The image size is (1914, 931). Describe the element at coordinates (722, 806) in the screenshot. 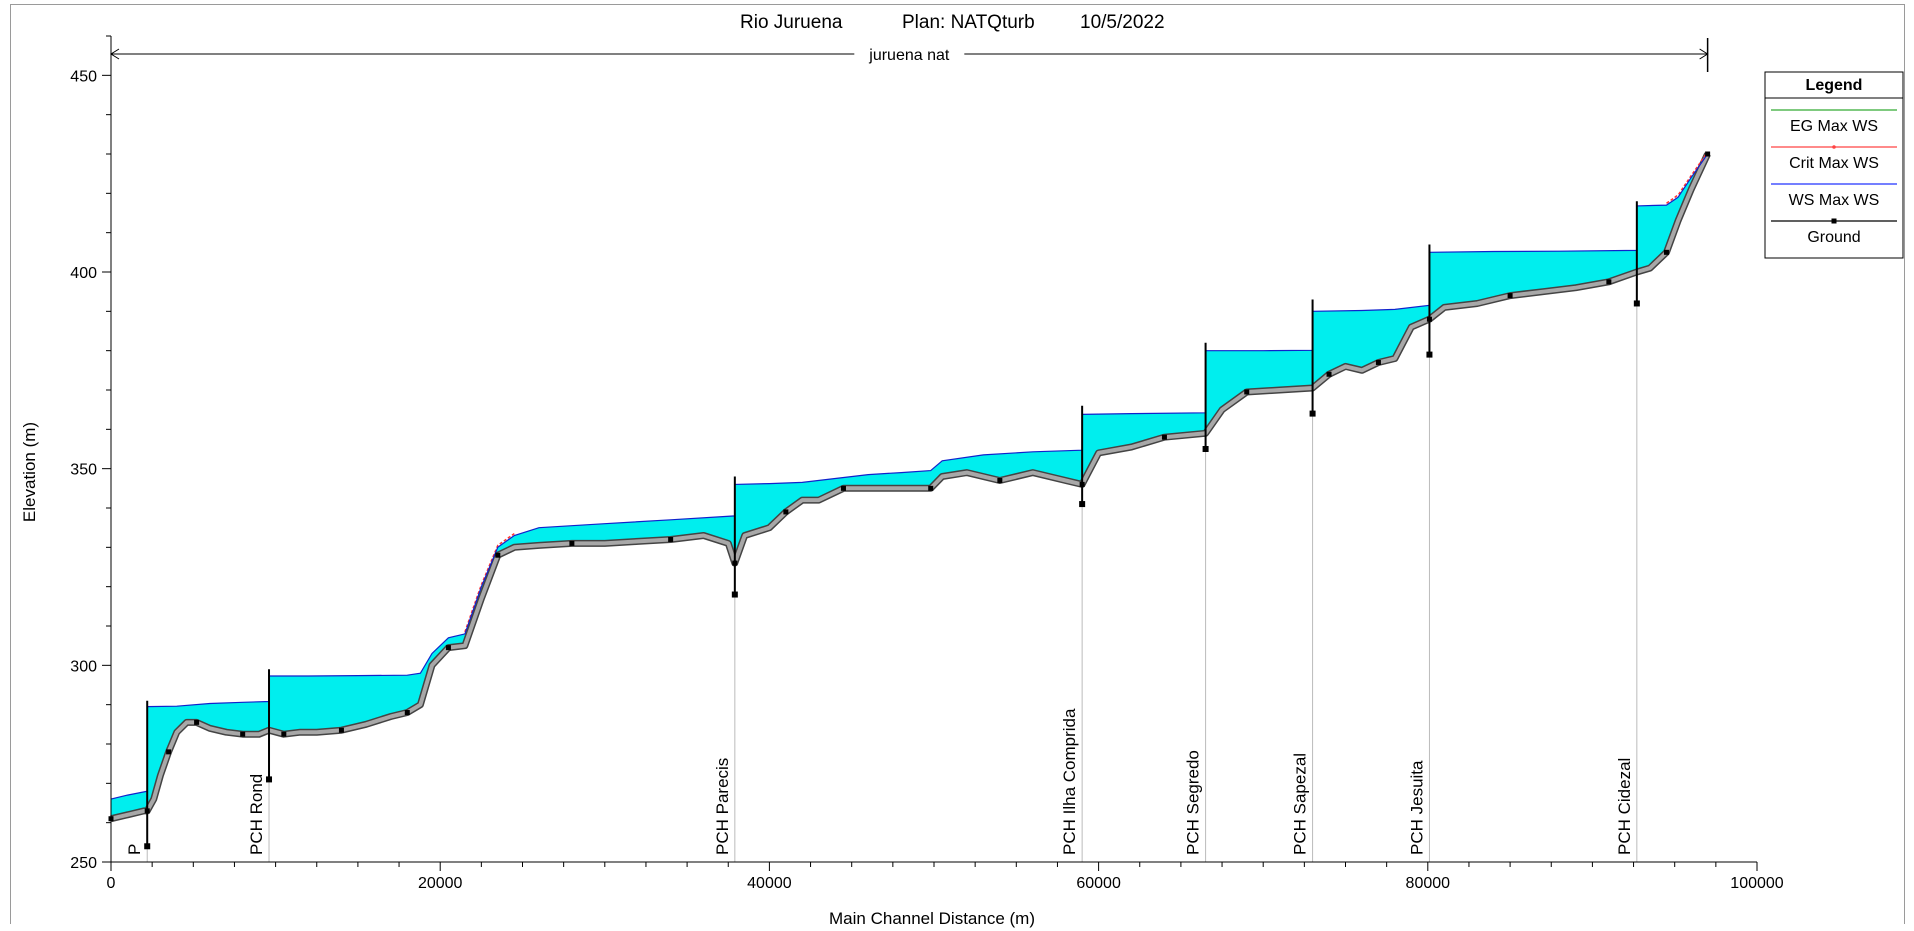

I see `structure-label: PCH Parecis` at that location.